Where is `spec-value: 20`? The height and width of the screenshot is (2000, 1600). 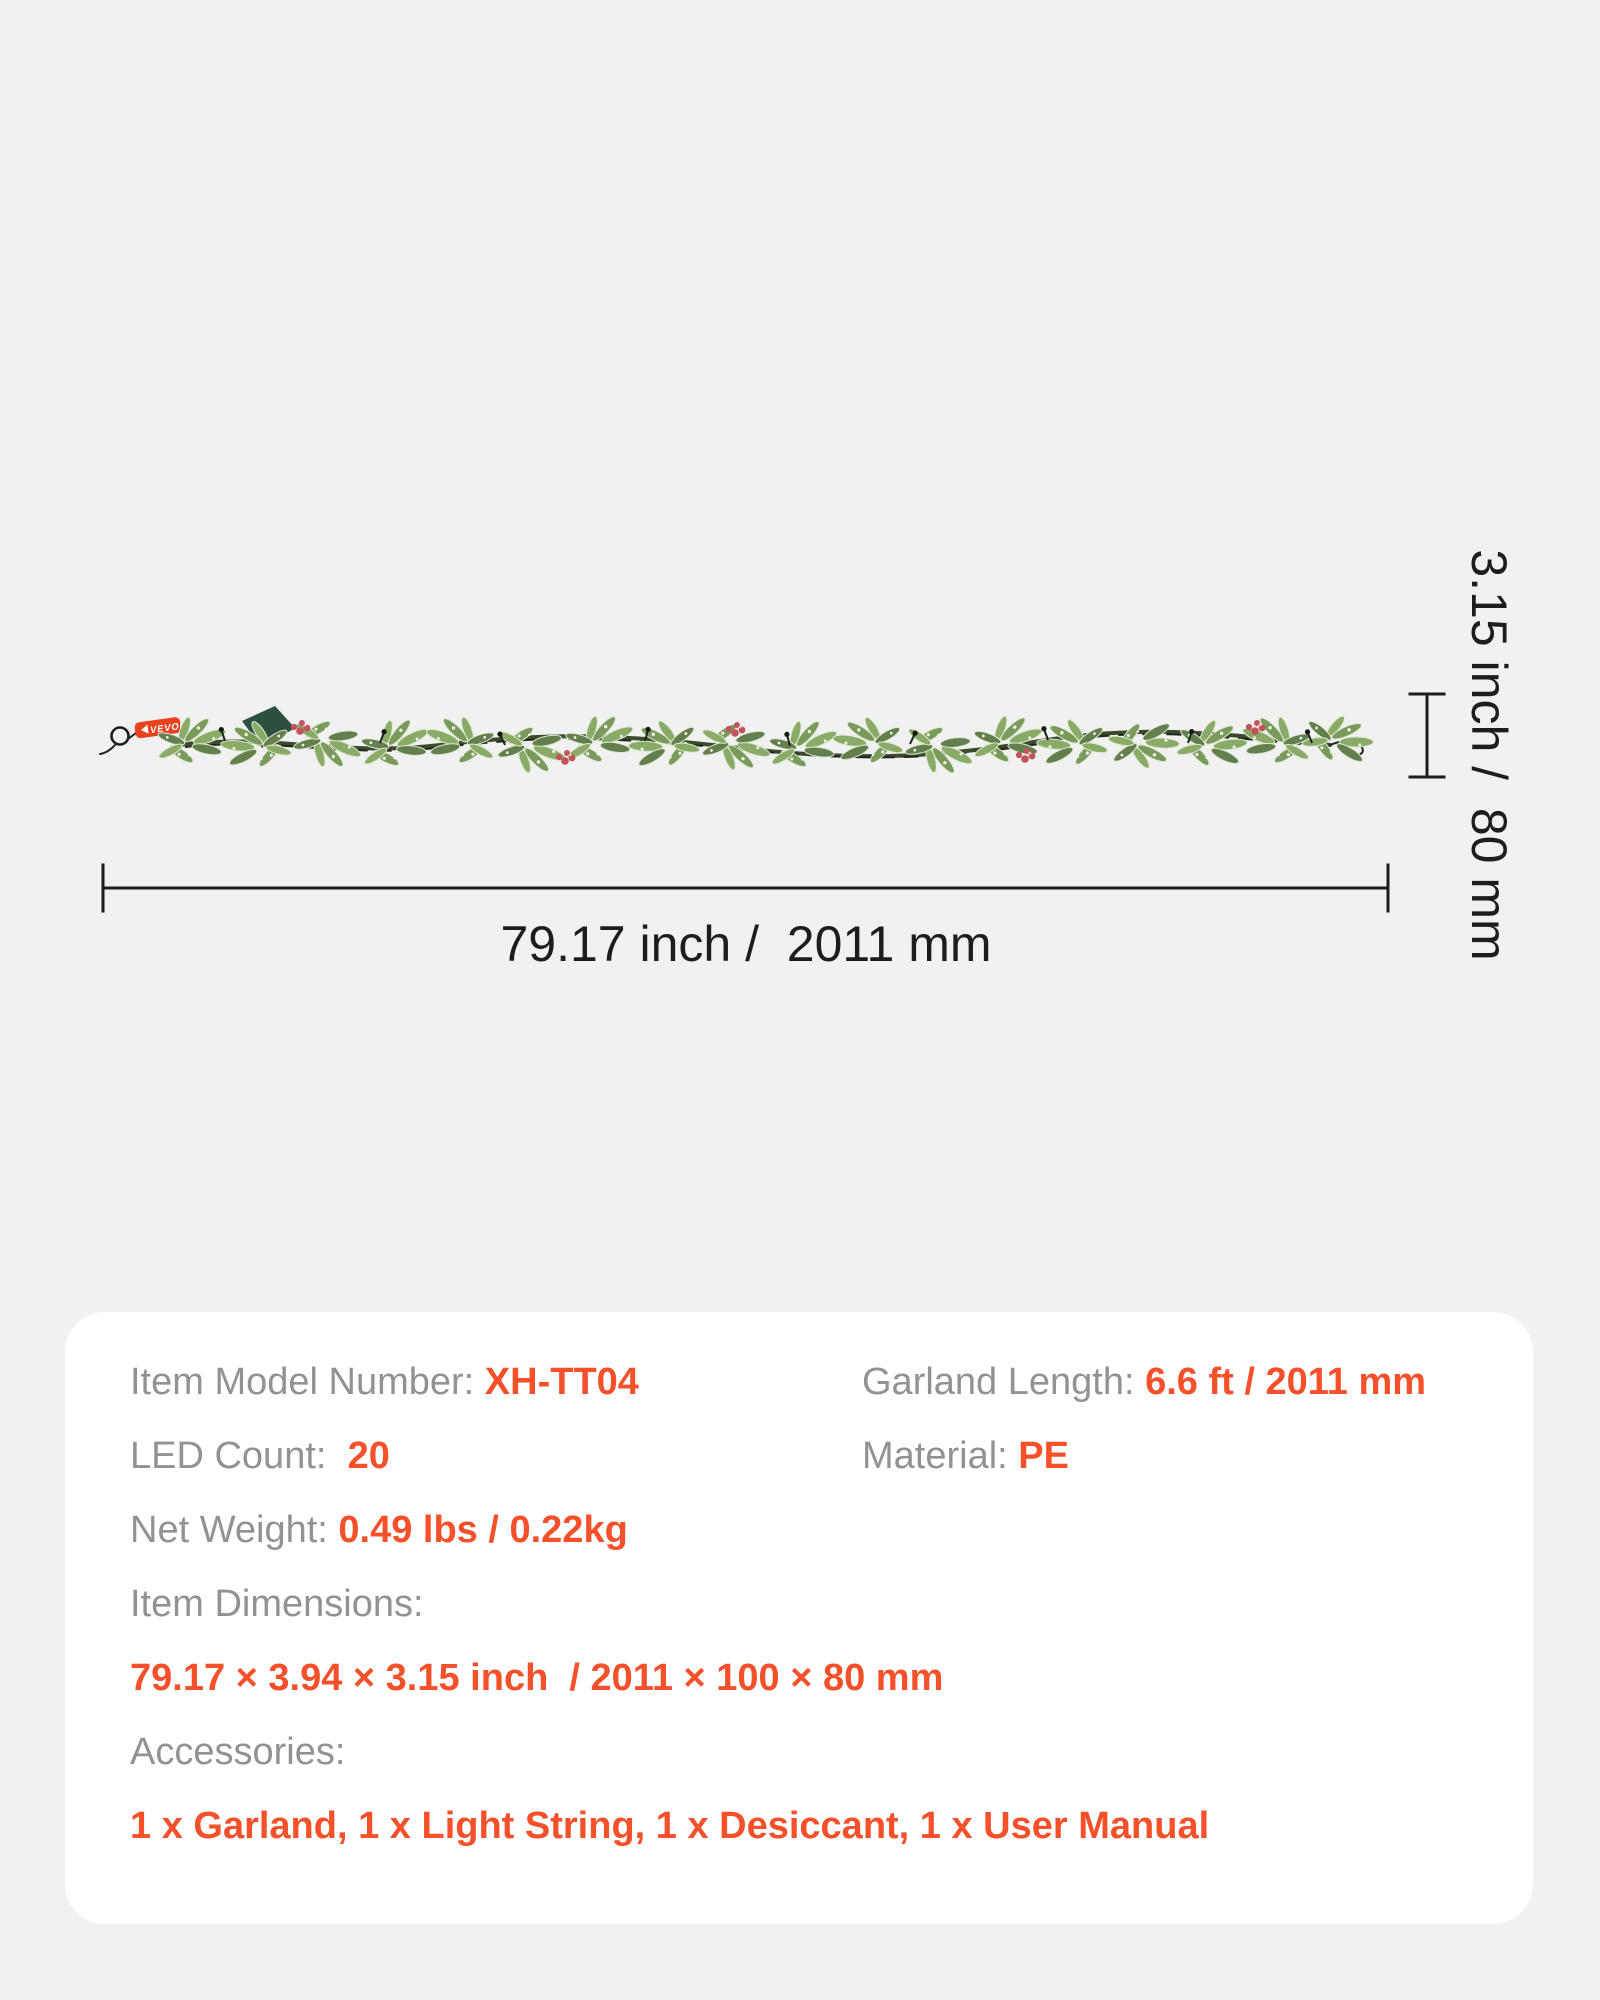
spec-value: 20 is located at coordinates (368, 1456).